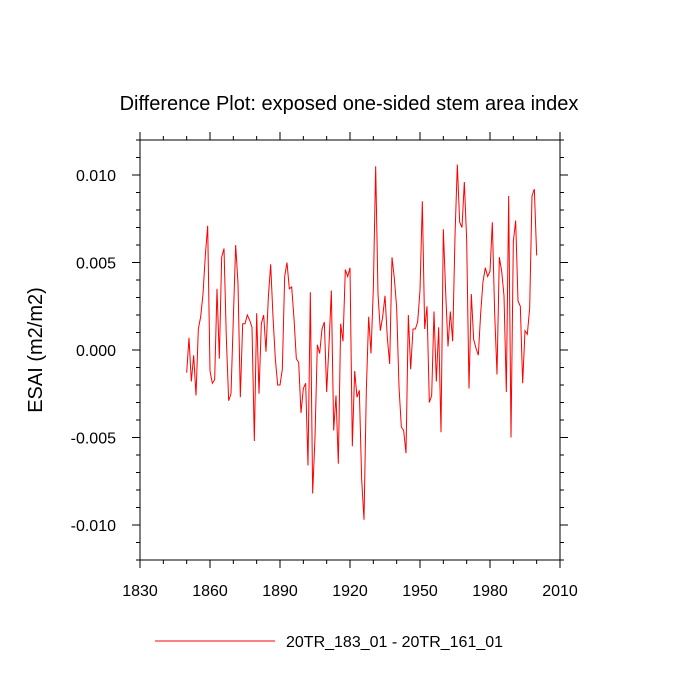  Describe the element at coordinates (140, 591) in the screenshot. I see `x-tick-label: 1830` at that location.